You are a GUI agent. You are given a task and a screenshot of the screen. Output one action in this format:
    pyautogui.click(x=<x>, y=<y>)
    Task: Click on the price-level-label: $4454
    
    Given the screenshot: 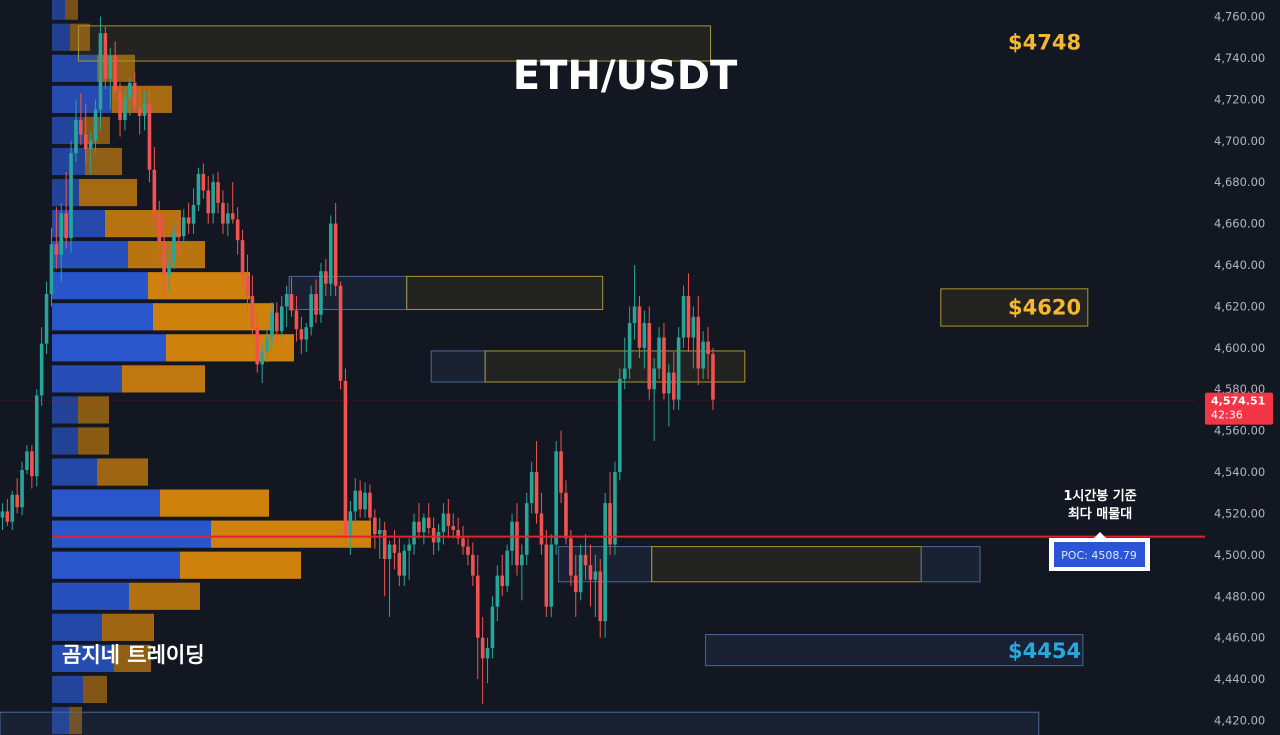 What is the action you would take?
    pyautogui.click(x=1044, y=651)
    